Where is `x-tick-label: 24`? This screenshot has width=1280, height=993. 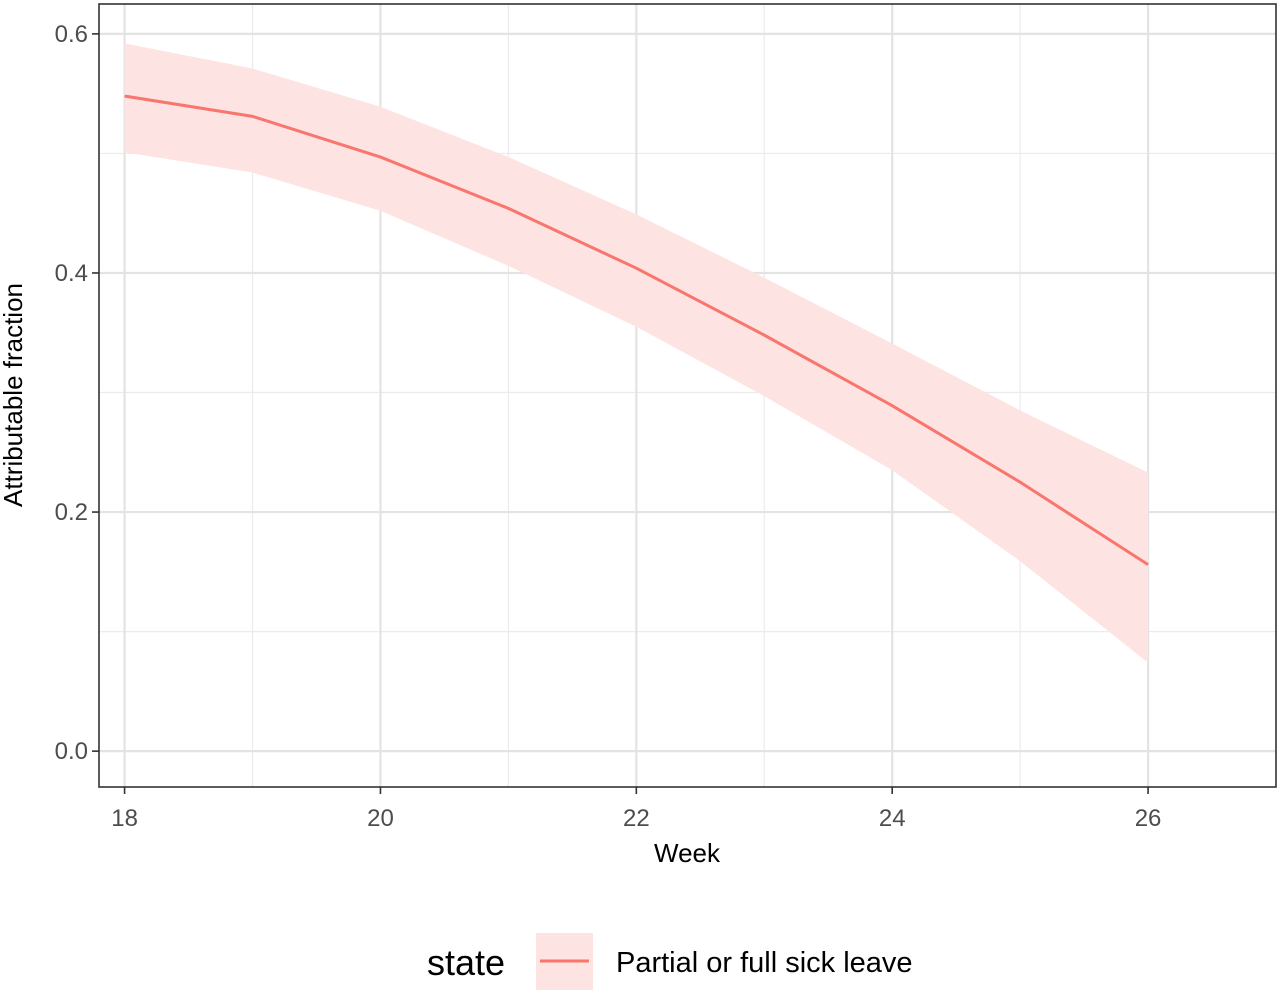 x-tick-label: 24 is located at coordinates (892, 818).